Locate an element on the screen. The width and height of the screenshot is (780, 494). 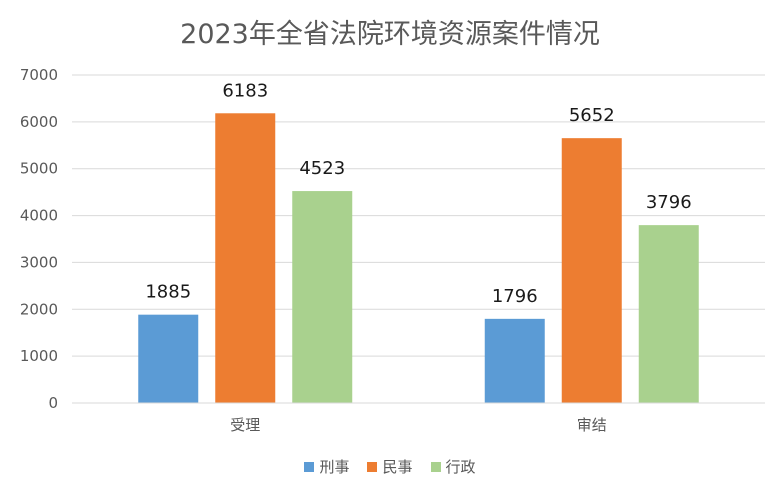
y-tick-label: 4000 is located at coordinates (39, 216).